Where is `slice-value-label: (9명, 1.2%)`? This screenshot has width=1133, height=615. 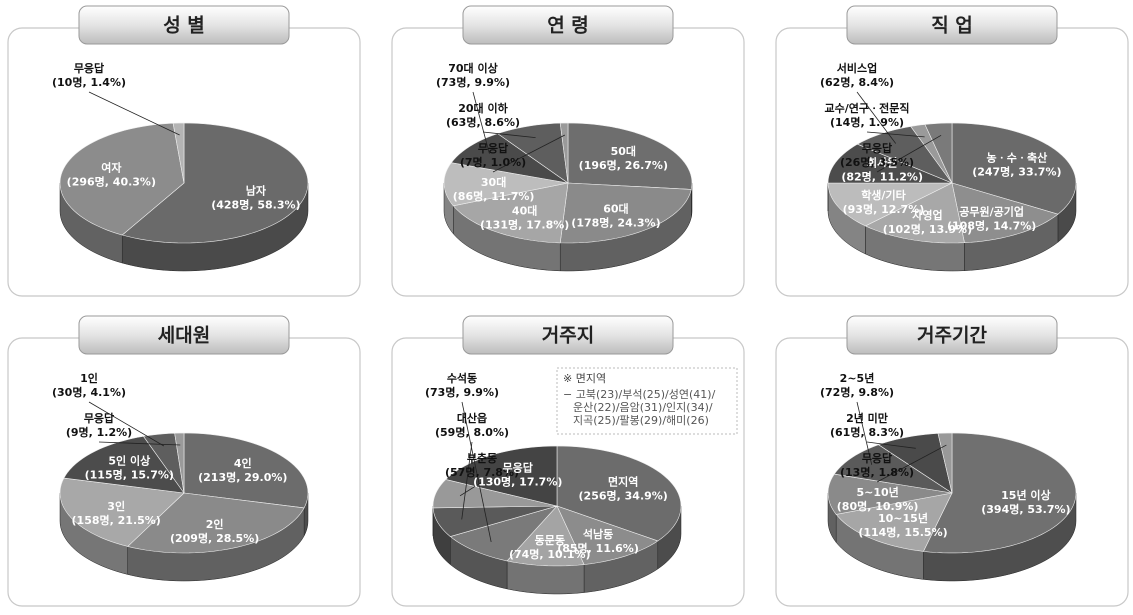 slice-value-label: (9명, 1.2%) is located at coordinates (99, 432).